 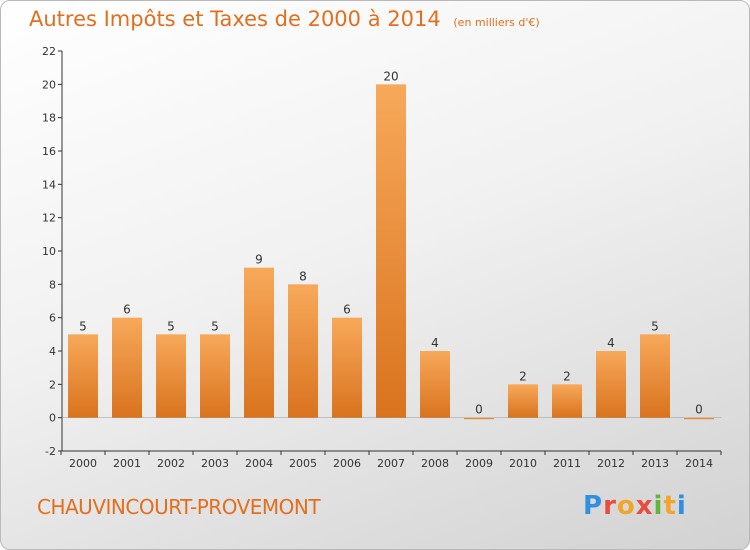 What do you see at coordinates (52, 351) in the screenshot?
I see `y-tick-label: 4` at bounding box center [52, 351].